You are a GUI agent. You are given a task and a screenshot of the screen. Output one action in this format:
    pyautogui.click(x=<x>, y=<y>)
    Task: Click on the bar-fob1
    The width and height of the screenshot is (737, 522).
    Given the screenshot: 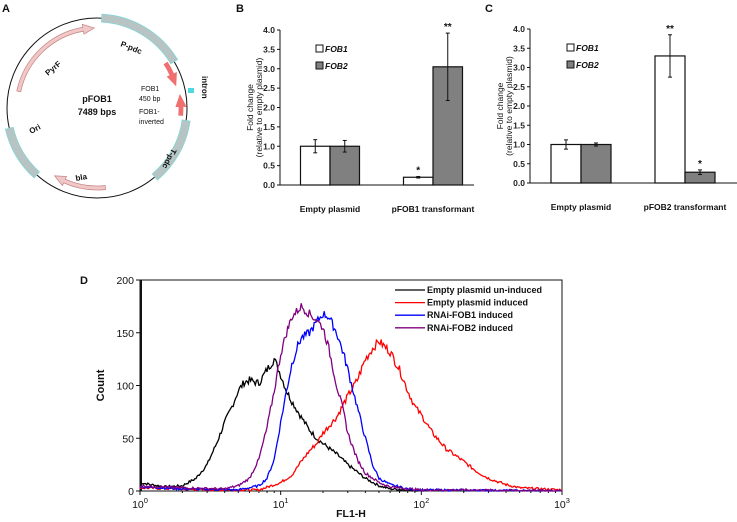 What is the action you would take?
    pyautogui.click(x=566, y=163)
    